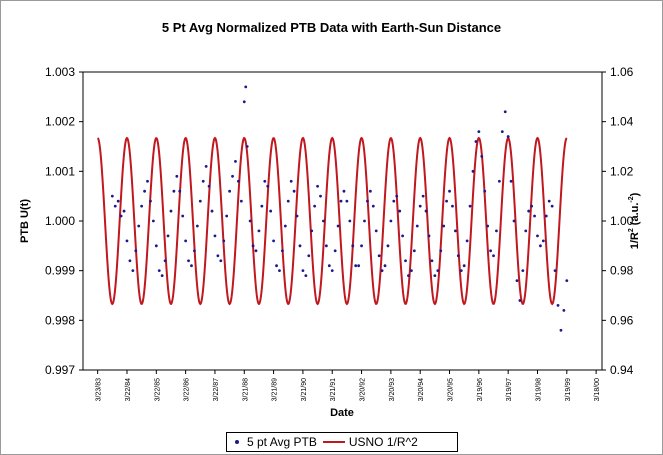  I want to click on legend-dot-marker, so click(237, 442).